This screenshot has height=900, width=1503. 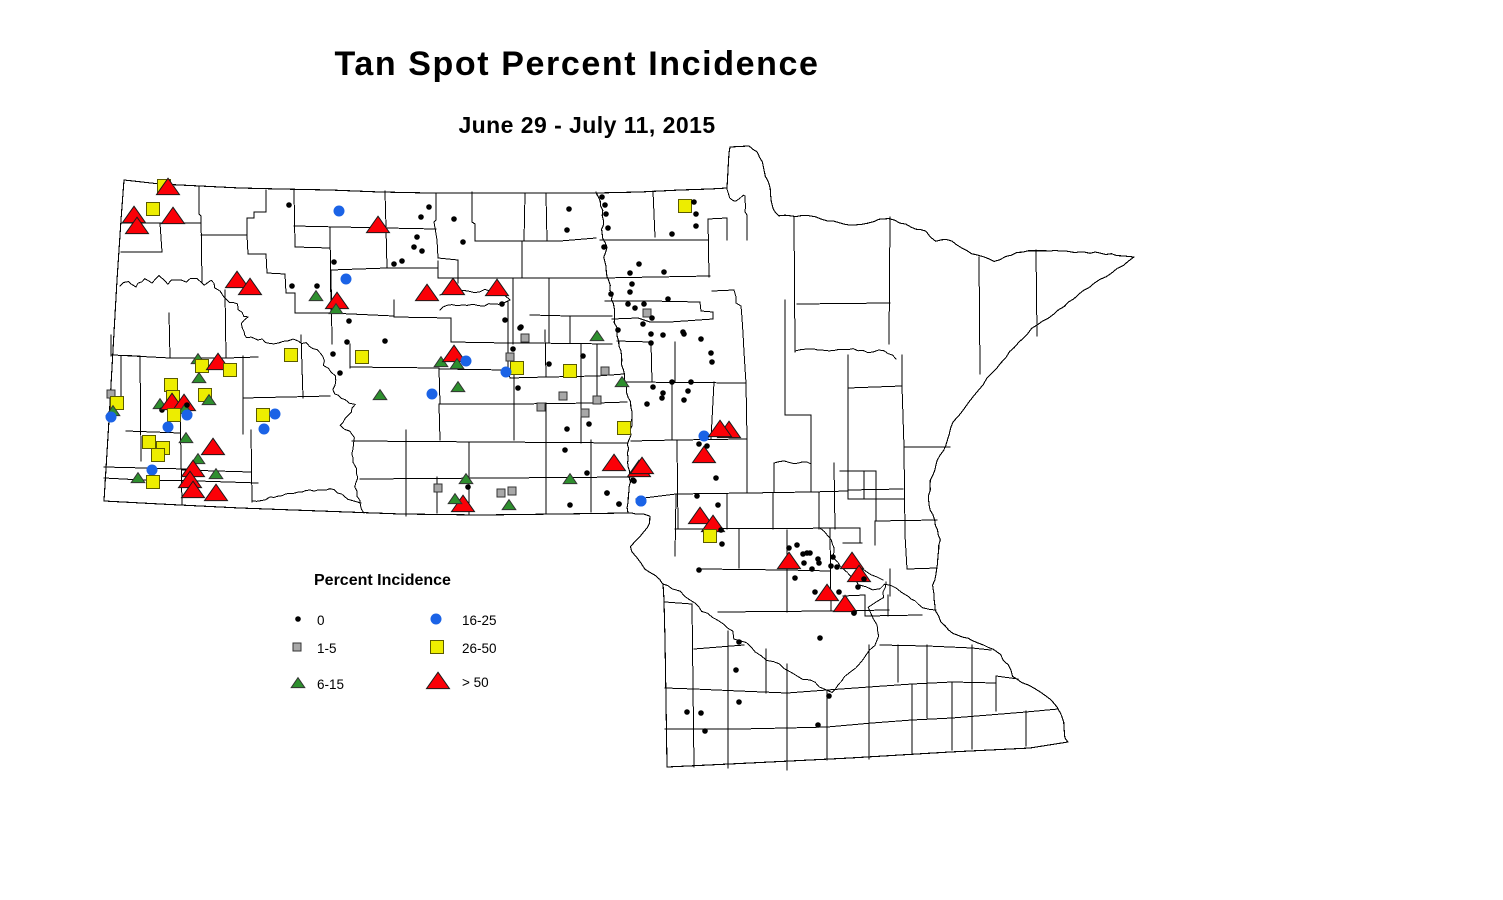 I want to click on svg-text: Percent Incidence, so click(x=382, y=580).